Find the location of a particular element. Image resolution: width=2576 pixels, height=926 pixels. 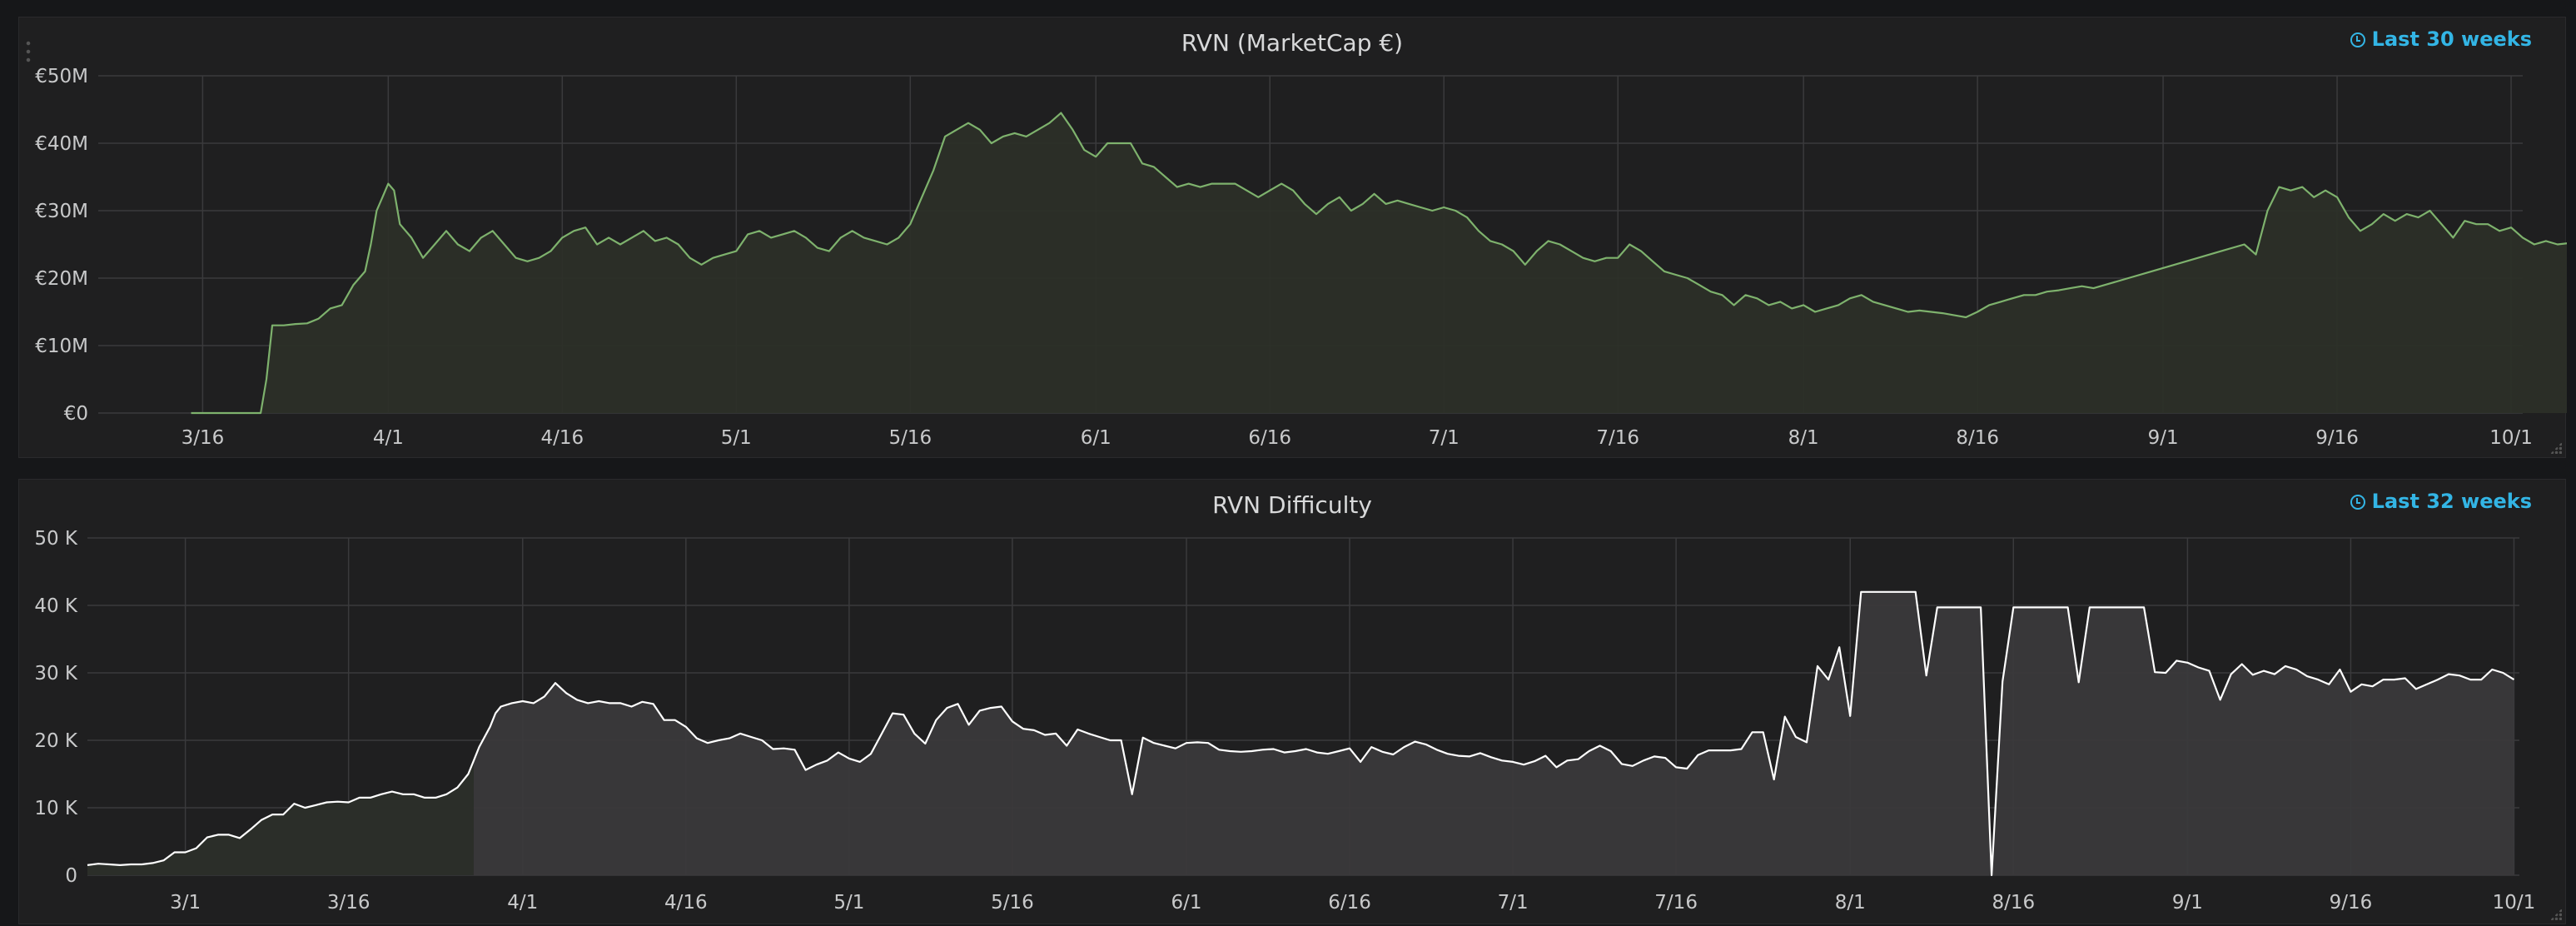

series-area-early is located at coordinates (280, 817).